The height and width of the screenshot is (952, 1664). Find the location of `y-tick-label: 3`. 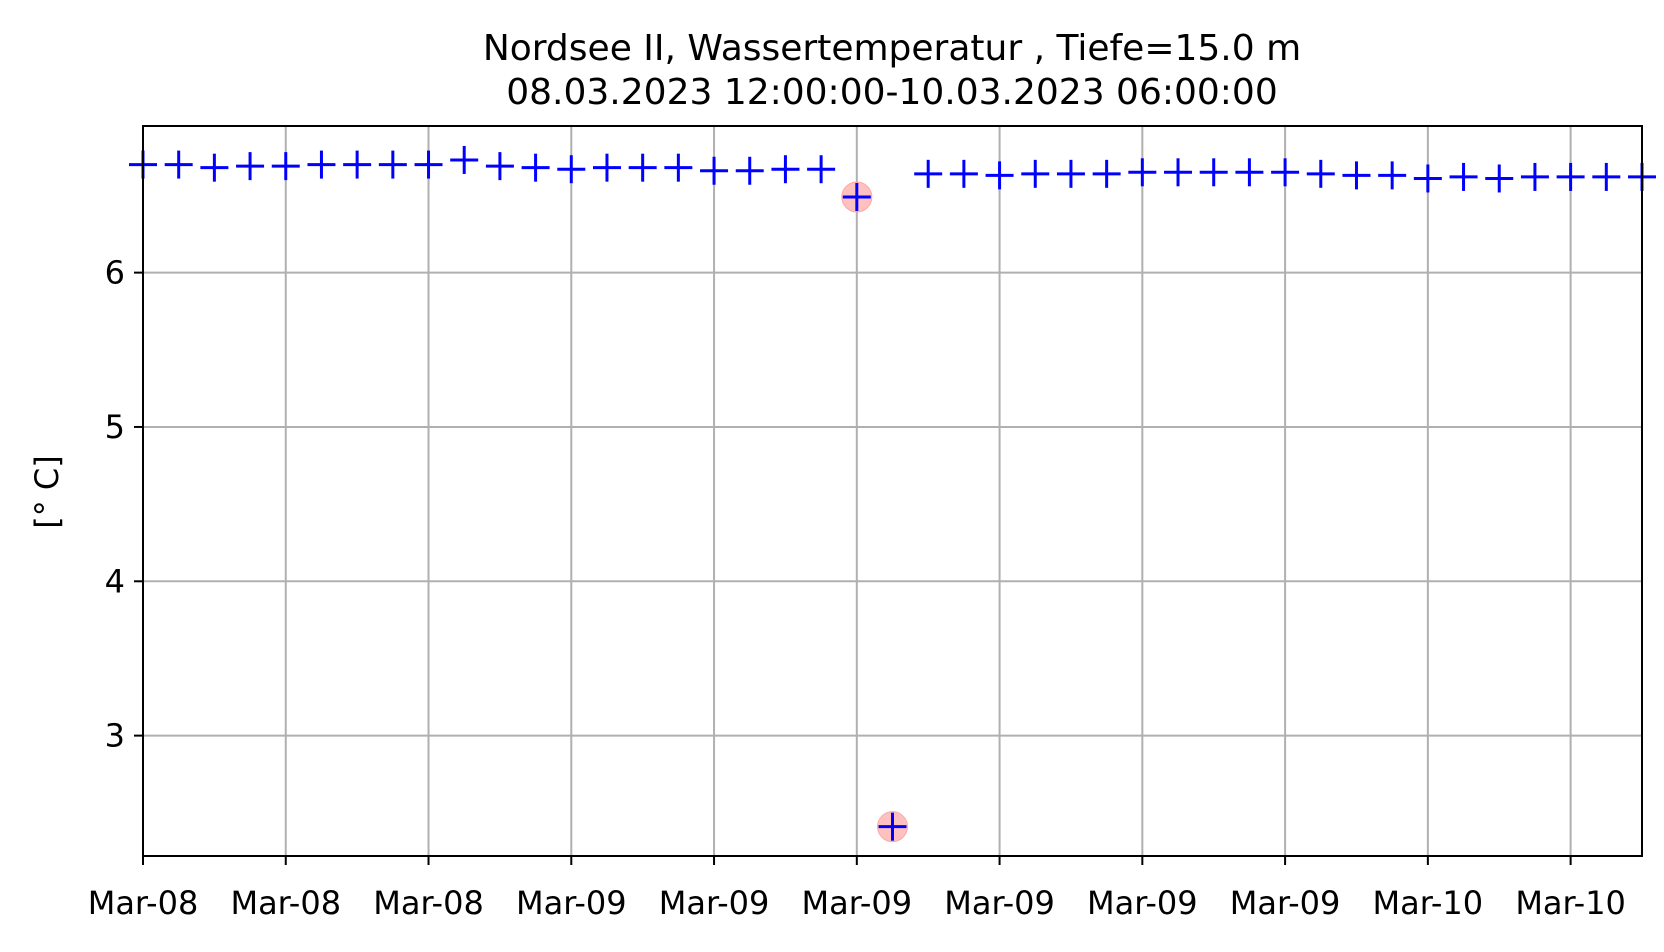

y-tick-label: 3 is located at coordinates (115, 736).